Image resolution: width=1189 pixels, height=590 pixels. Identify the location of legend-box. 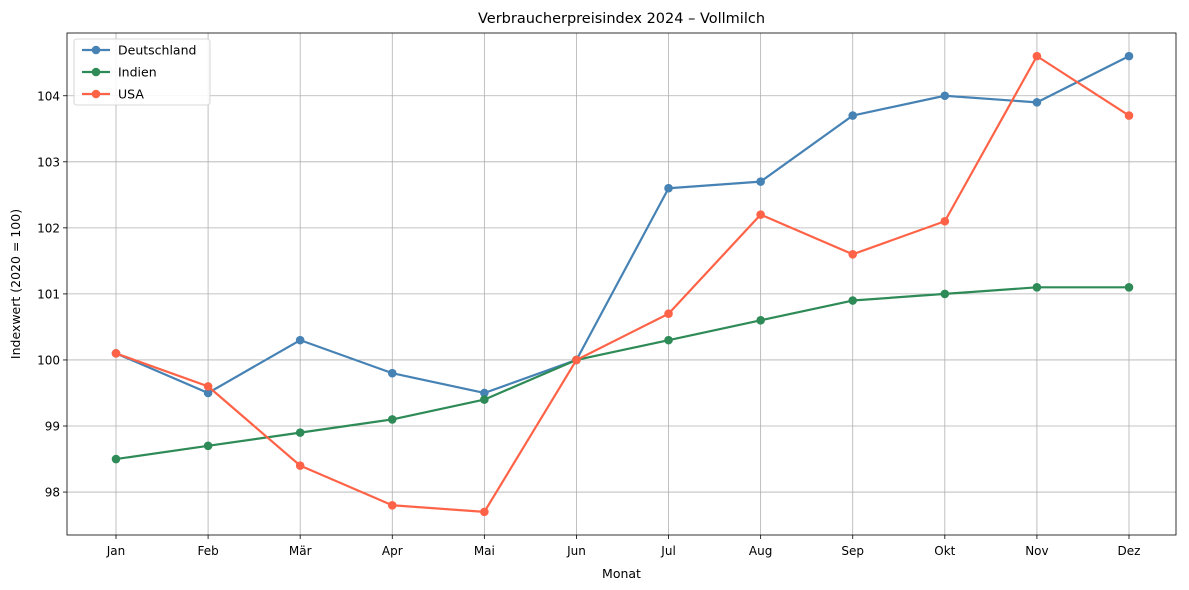
(142, 72).